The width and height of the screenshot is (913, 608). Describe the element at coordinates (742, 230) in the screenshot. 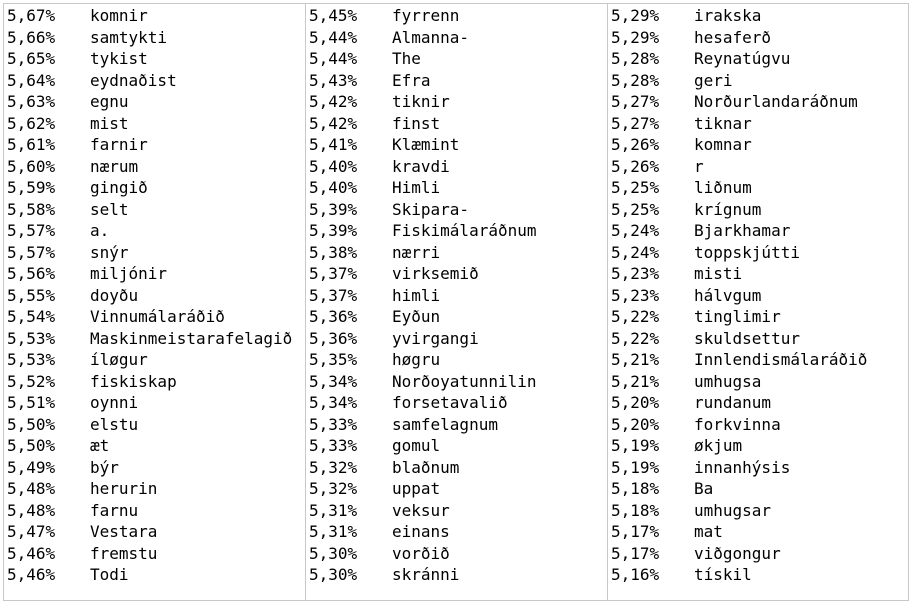

I see `word-value: Bjarkhamar` at that location.